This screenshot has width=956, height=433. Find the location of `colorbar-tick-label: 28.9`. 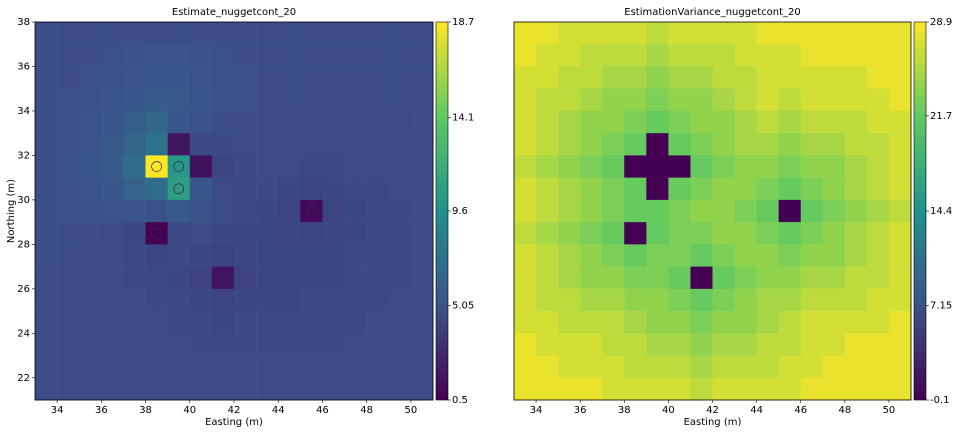

colorbar-tick-label: 28.9 is located at coordinates (941, 22).